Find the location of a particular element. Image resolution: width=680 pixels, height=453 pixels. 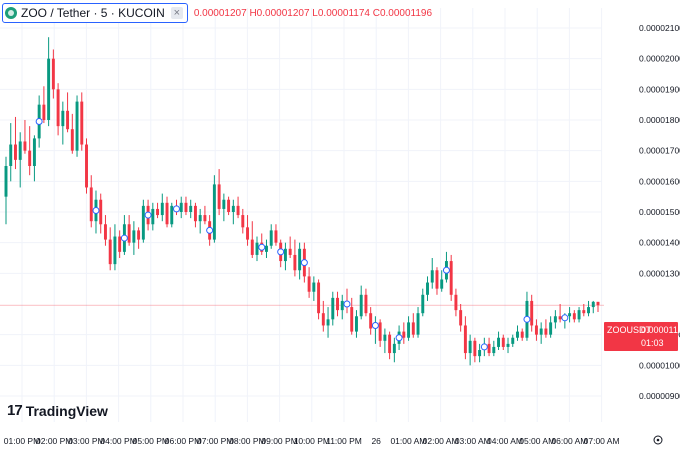

close-value: 0.00001196 is located at coordinates (406, 13).